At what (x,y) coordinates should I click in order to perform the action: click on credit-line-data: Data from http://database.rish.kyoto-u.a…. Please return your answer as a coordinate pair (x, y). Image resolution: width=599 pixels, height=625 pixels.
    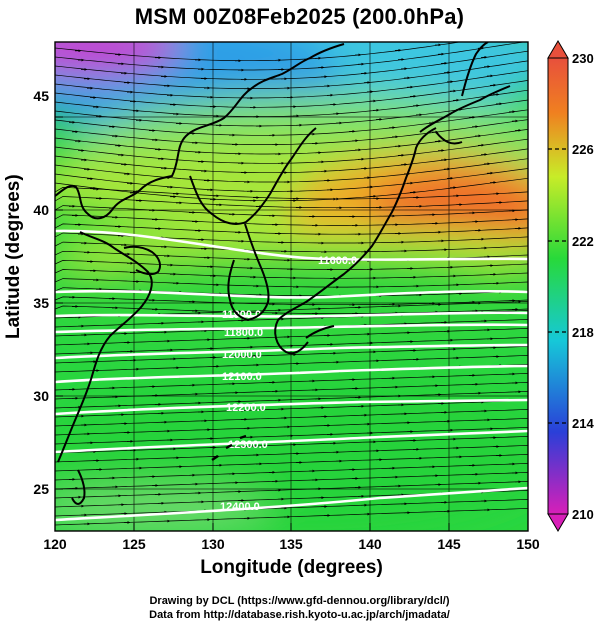
    Looking at the image, I should click on (299, 615).